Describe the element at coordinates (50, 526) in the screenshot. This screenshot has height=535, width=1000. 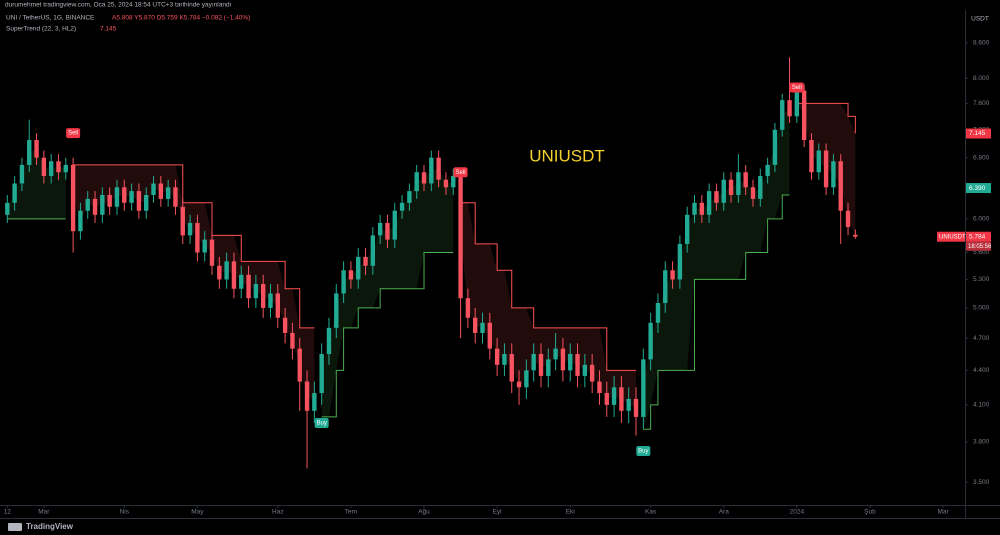
I see `brand: TradingView` at that location.